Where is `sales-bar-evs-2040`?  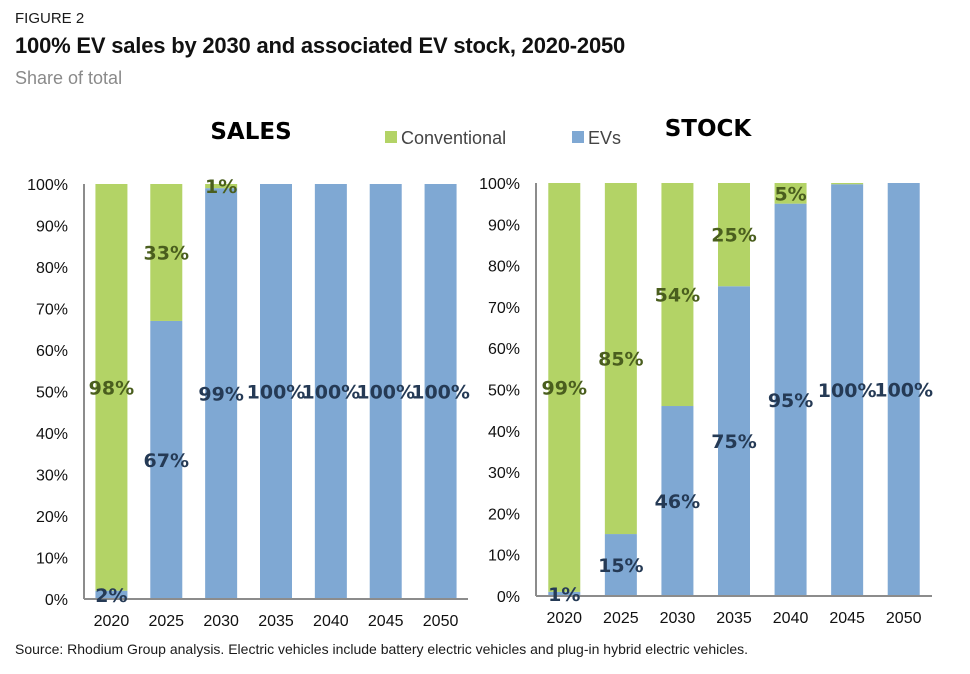 sales-bar-evs-2040 is located at coordinates (330, 391).